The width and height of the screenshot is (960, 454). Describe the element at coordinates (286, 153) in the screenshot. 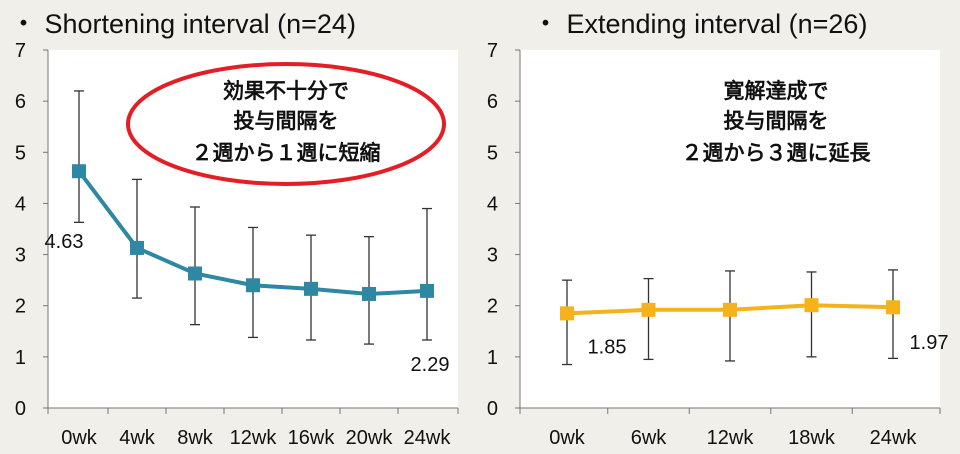

I see `annotation-text: ２週から１週に短縮` at that location.